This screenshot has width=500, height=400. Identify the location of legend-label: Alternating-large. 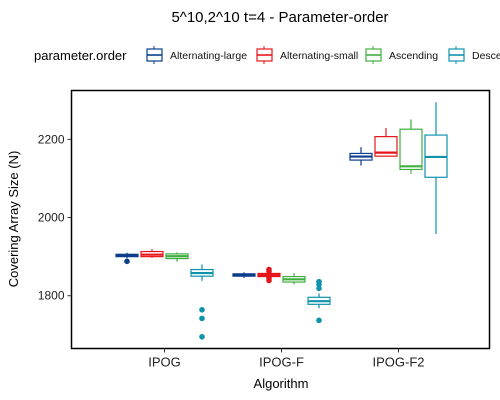
(208, 56).